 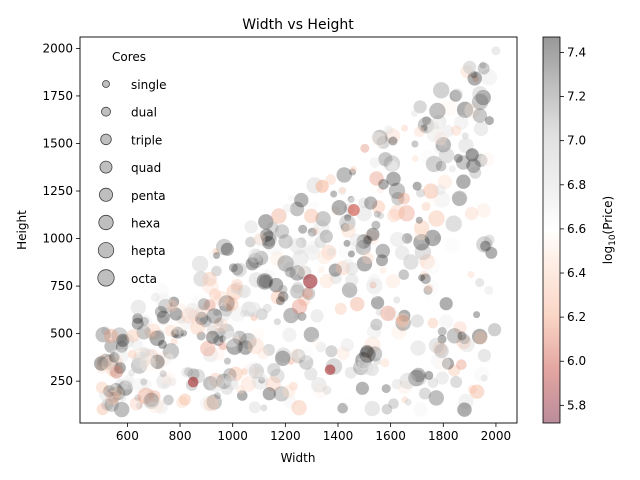 I want to click on colorbar-tick-label: 6.4, so click(x=576, y=273).